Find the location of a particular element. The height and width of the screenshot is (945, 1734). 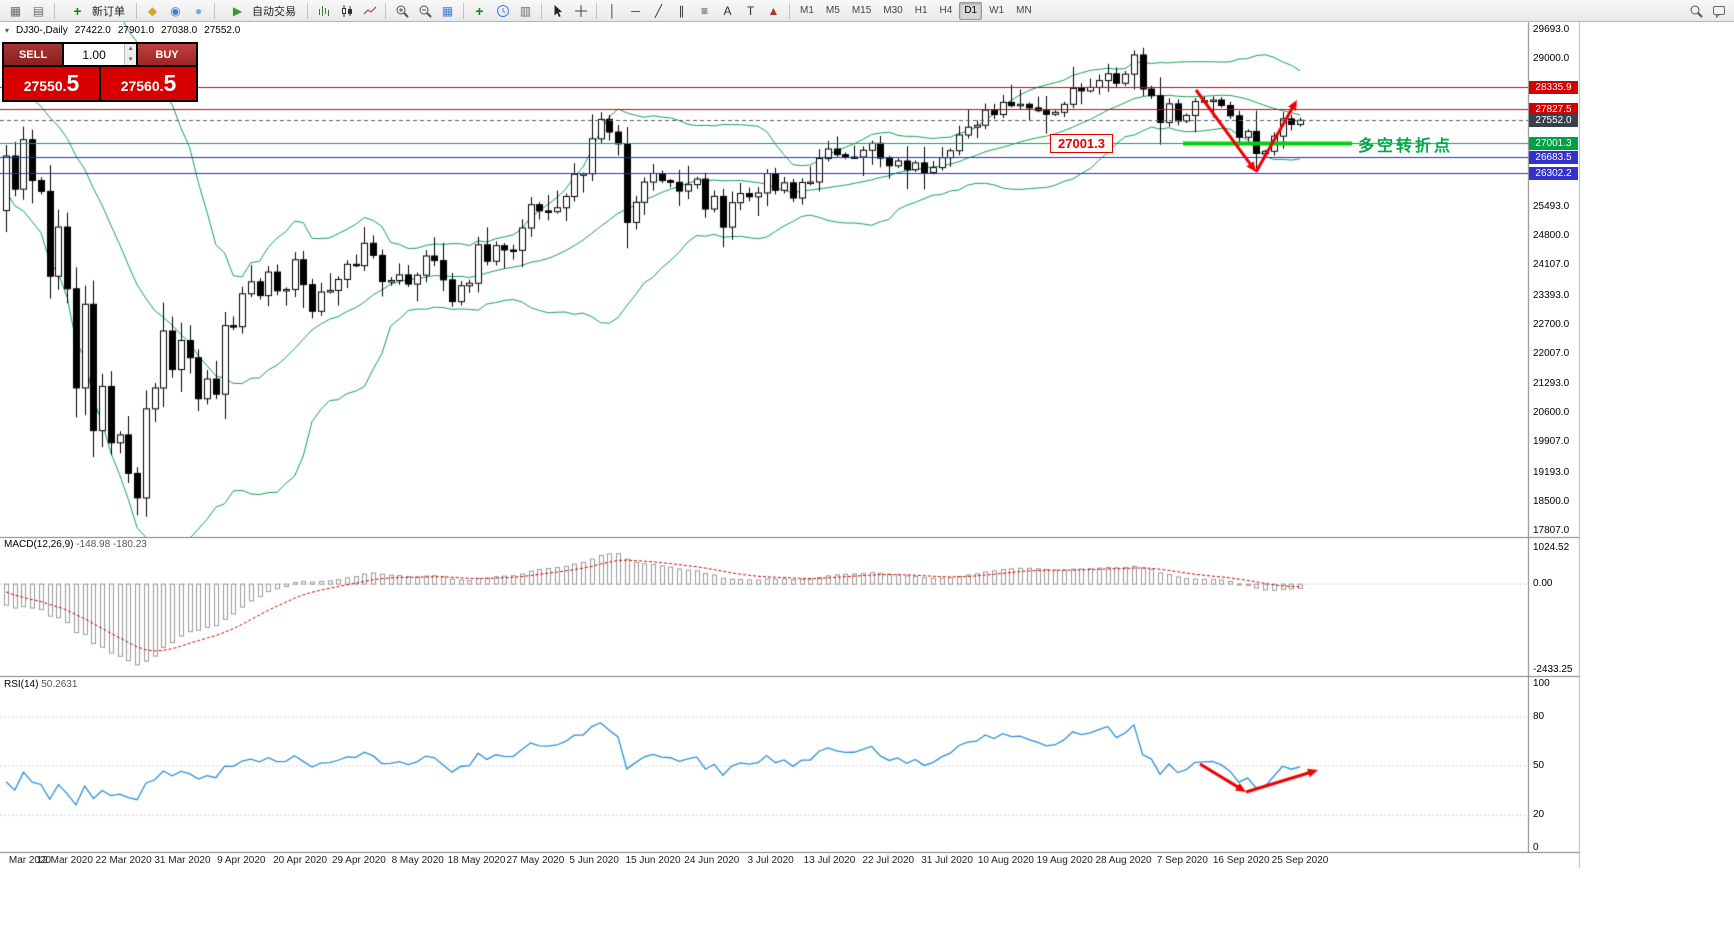

autotrading-button-label: 自动交易 is located at coordinates (274, 11).